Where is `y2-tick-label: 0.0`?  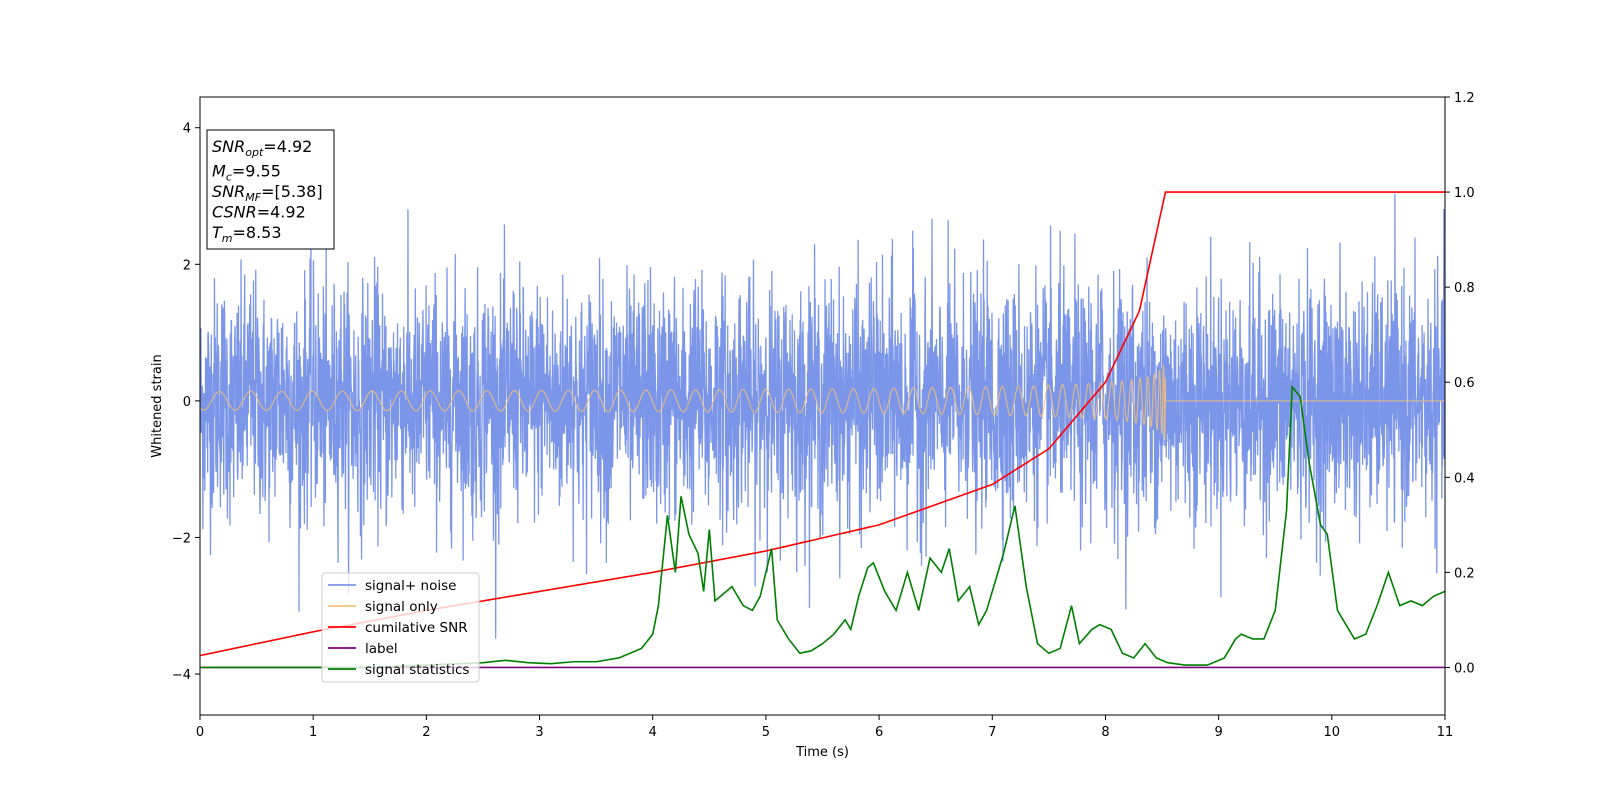
y2-tick-label: 0.0 is located at coordinates (1464, 668).